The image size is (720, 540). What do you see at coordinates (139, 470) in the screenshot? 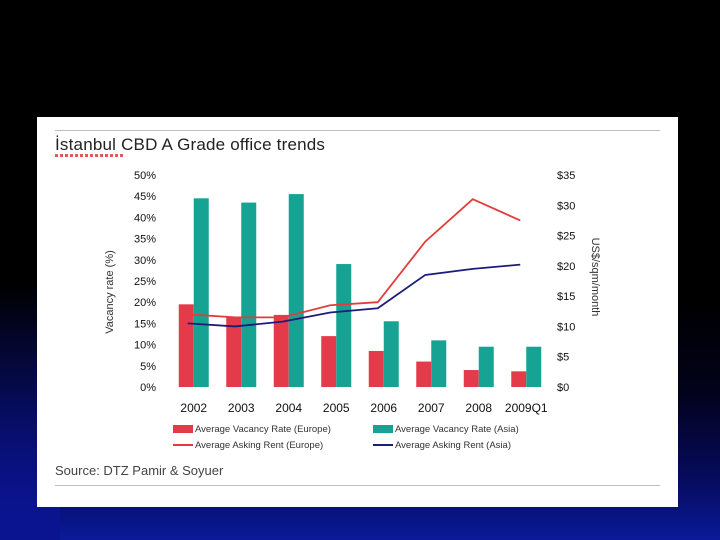
I see `source-note: Source: DTZ Pamir & Soyuer` at bounding box center [139, 470].